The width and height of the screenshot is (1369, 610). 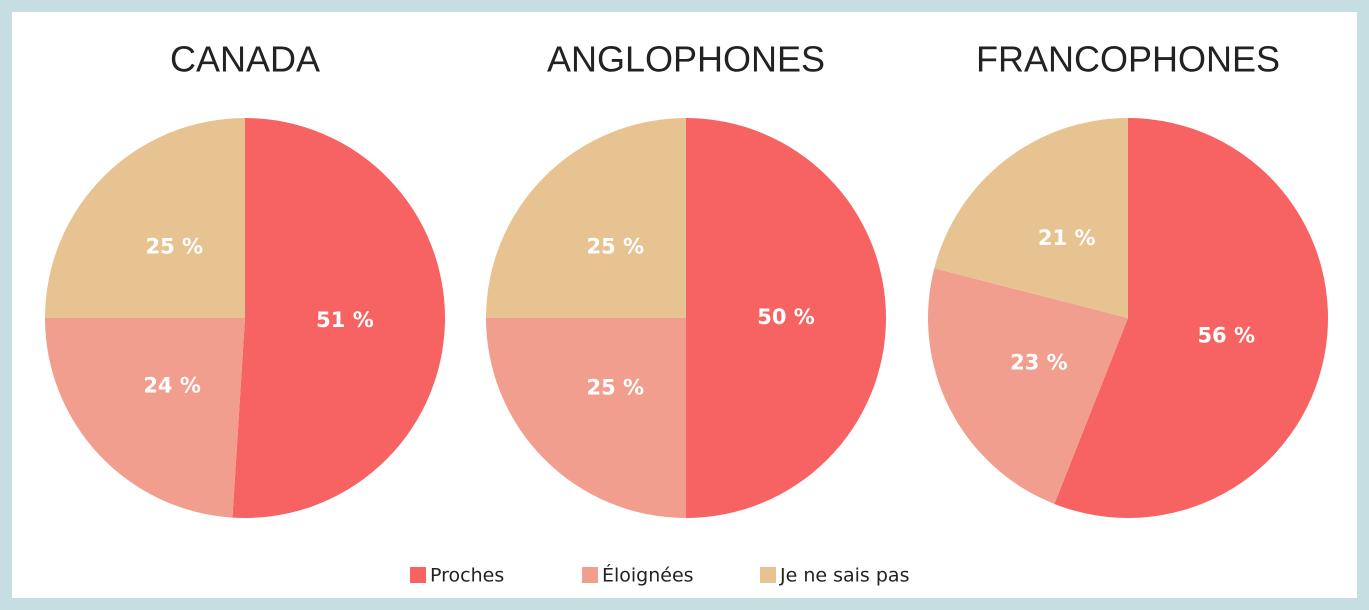 What do you see at coordinates (648, 575) in the screenshot?
I see `legend-label: Éloignées` at bounding box center [648, 575].